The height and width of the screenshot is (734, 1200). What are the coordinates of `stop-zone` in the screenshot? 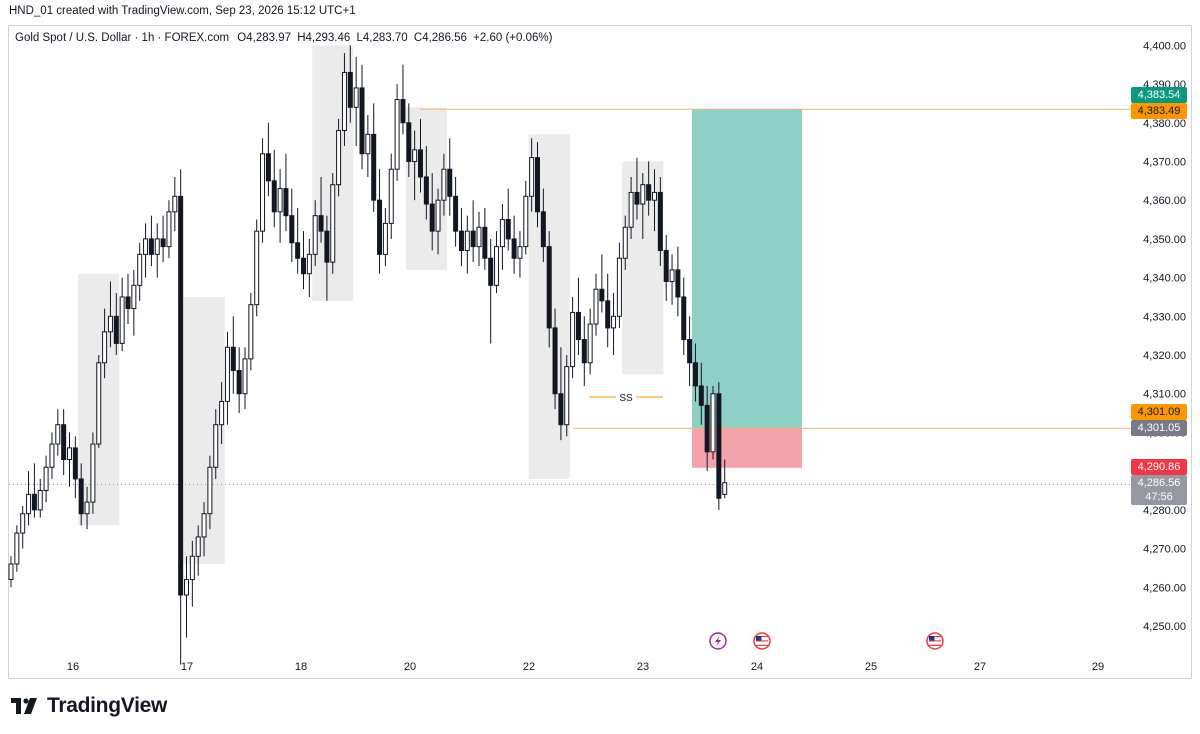 It's located at (747, 448).